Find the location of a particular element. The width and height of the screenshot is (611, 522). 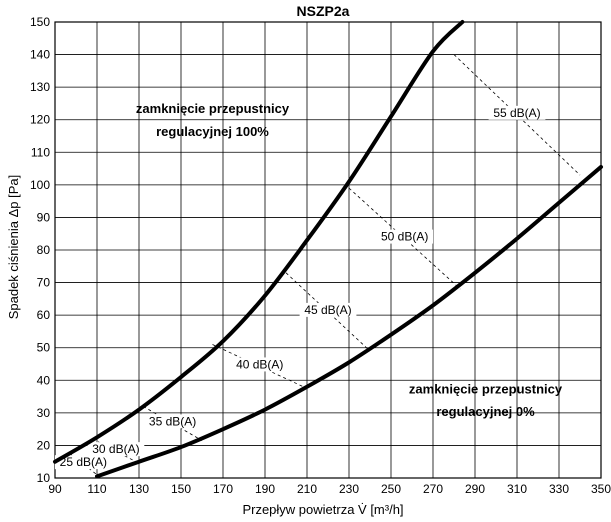

x-axis-label: Przepływ powietrza V̇ [m³/h] is located at coordinates (322, 509).